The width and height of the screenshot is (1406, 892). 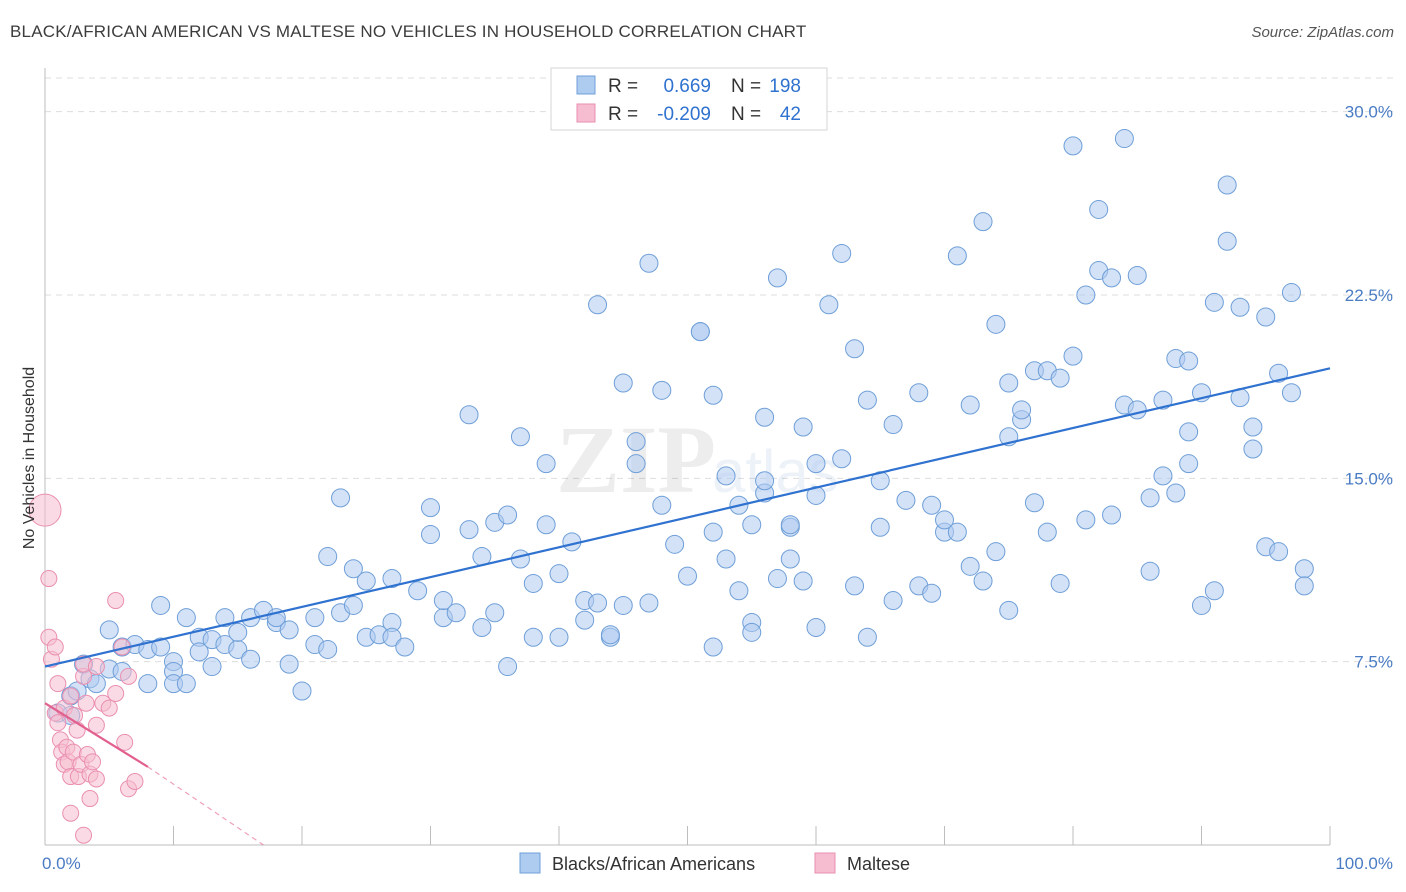 I want to click on bottom-legend-label: Blacks/African Americans, so click(x=653, y=864).